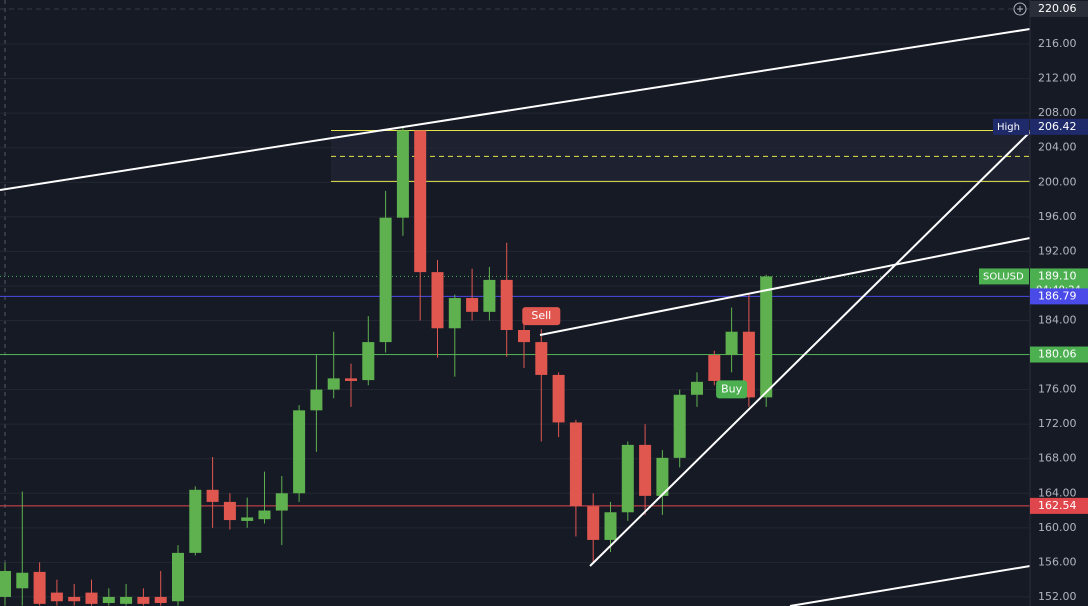 Image resolution: width=1088 pixels, height=606 pixels. I want to click on y-tick-label: 156.00, so click(1057, 561).